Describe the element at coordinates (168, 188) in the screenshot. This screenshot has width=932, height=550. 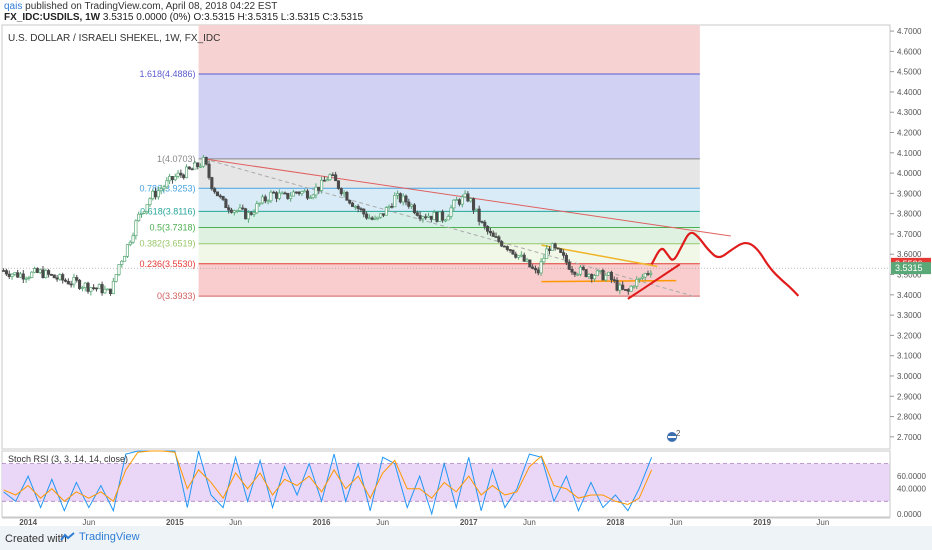
I see `fib-level-label: 0.786(3.9253)` at that location.